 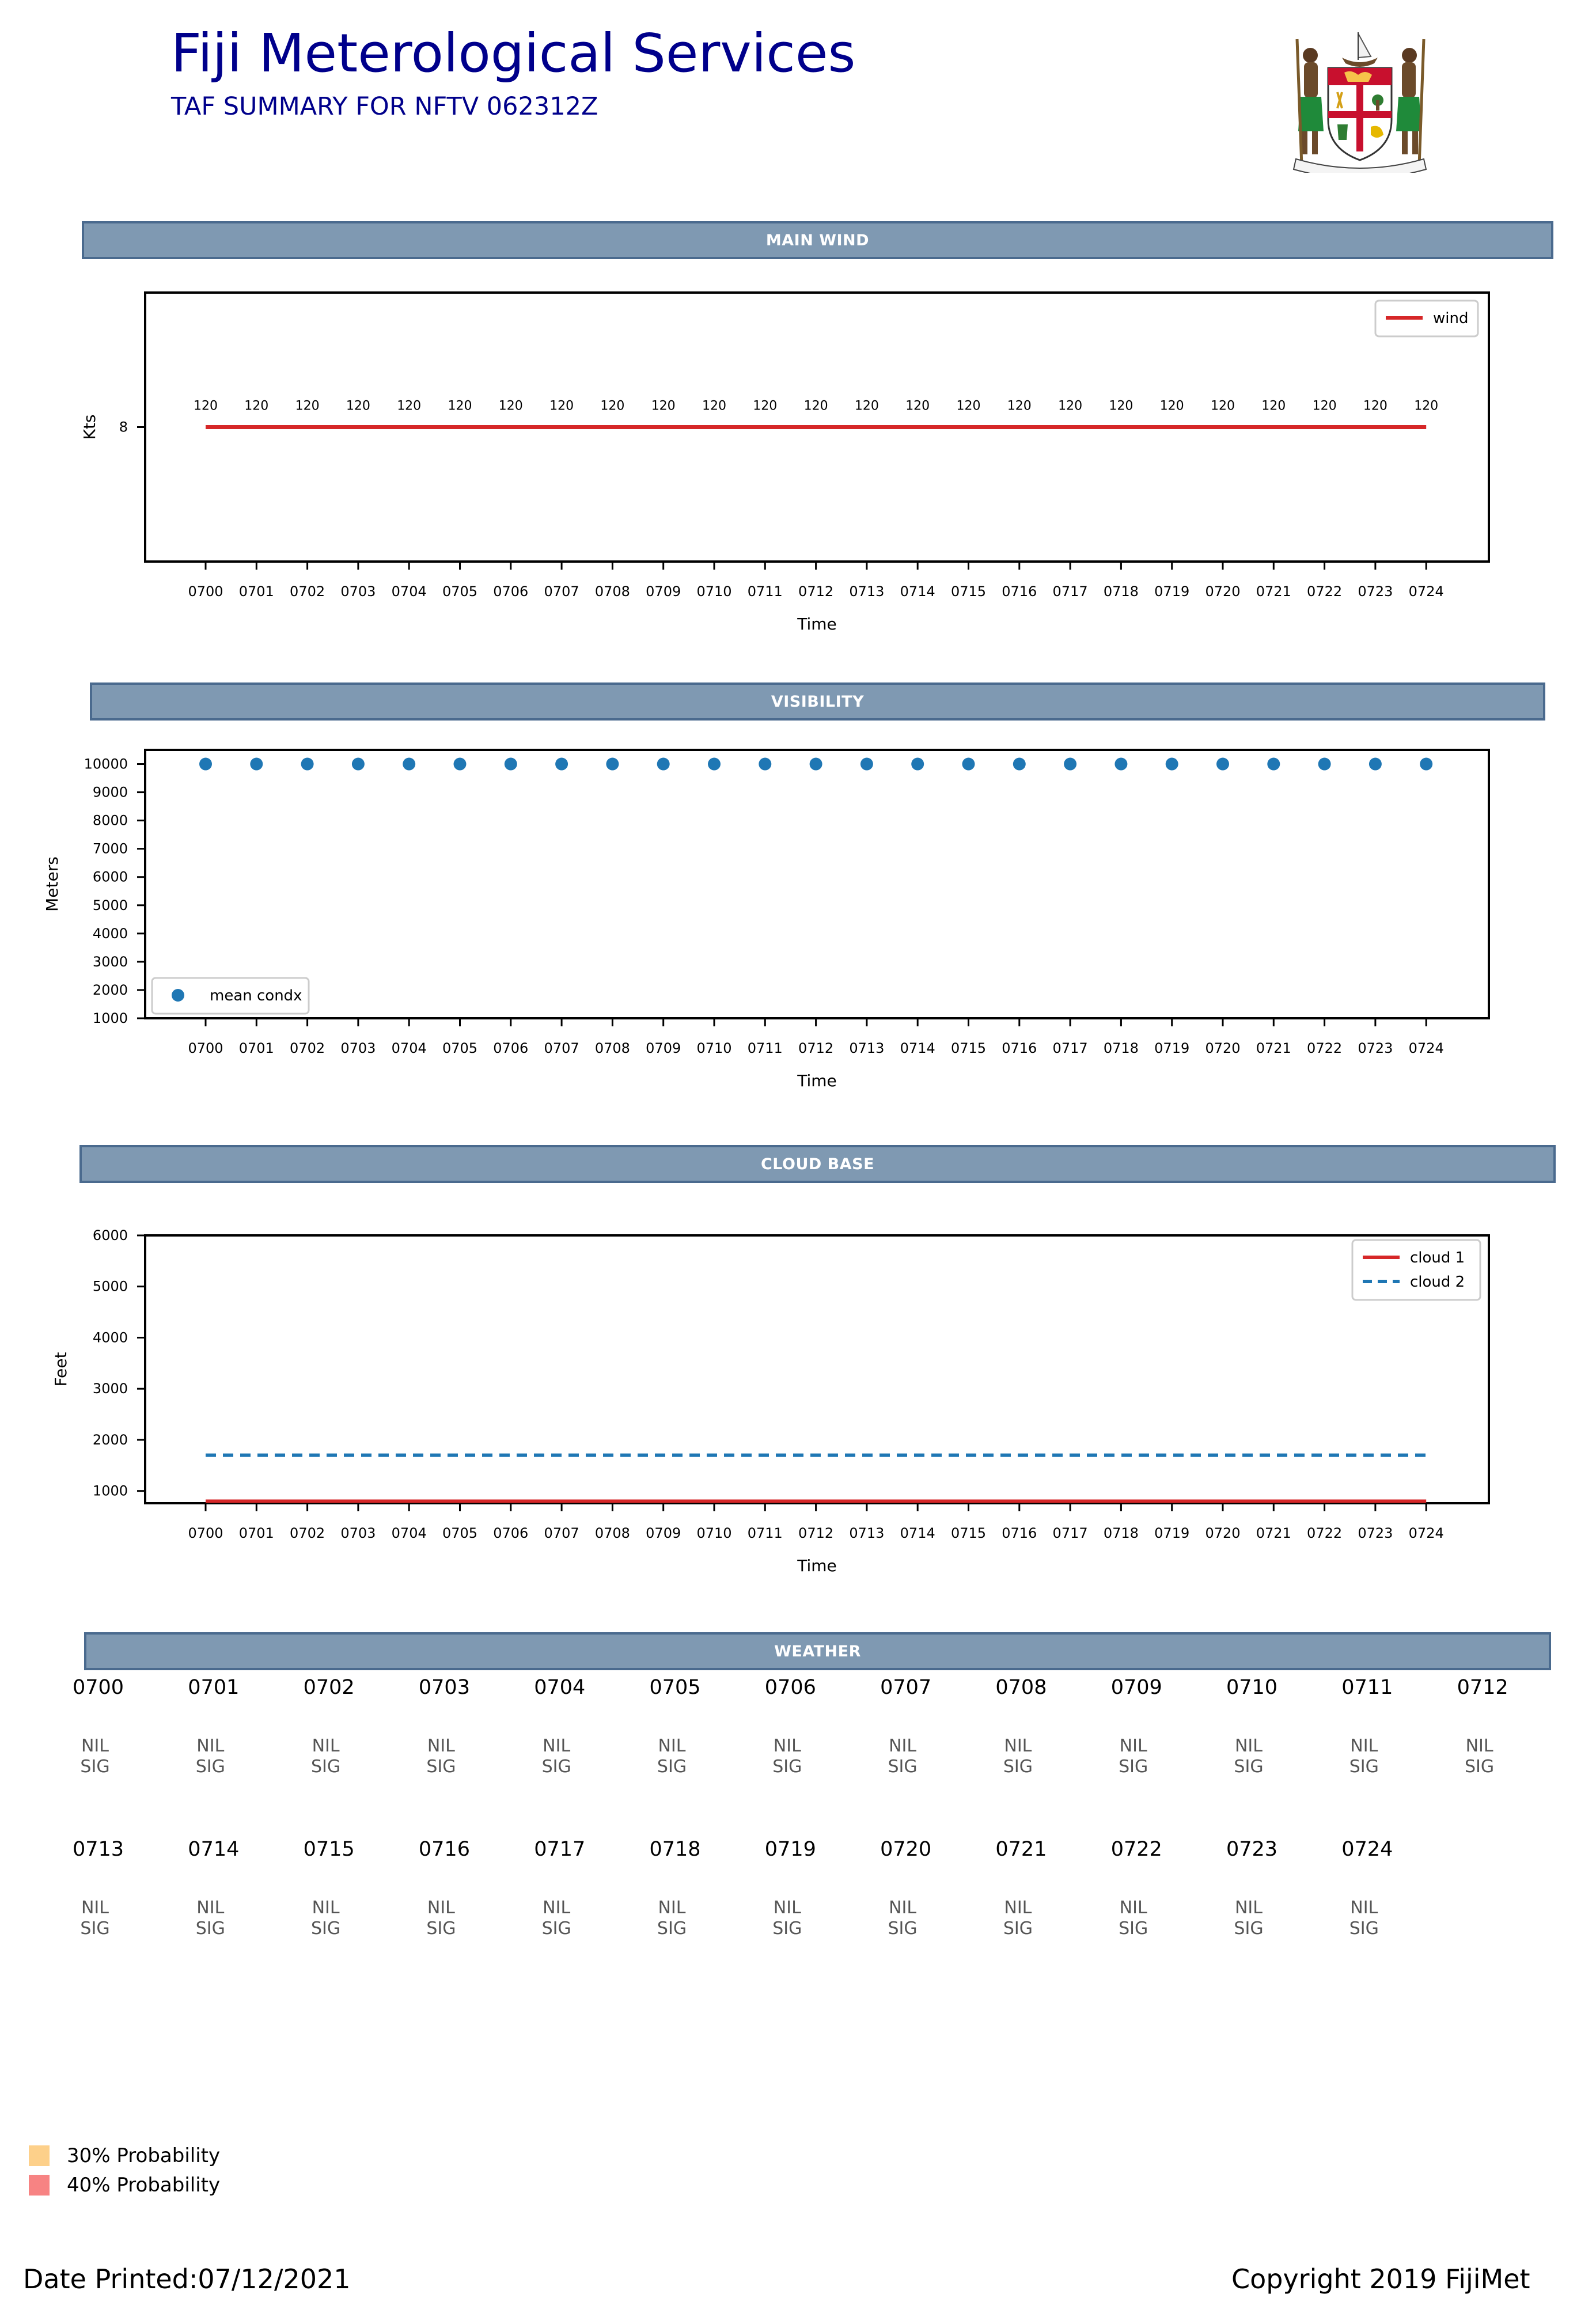 I want to click on vis-y-tick-label: 2000, so click(x=110, y=990).